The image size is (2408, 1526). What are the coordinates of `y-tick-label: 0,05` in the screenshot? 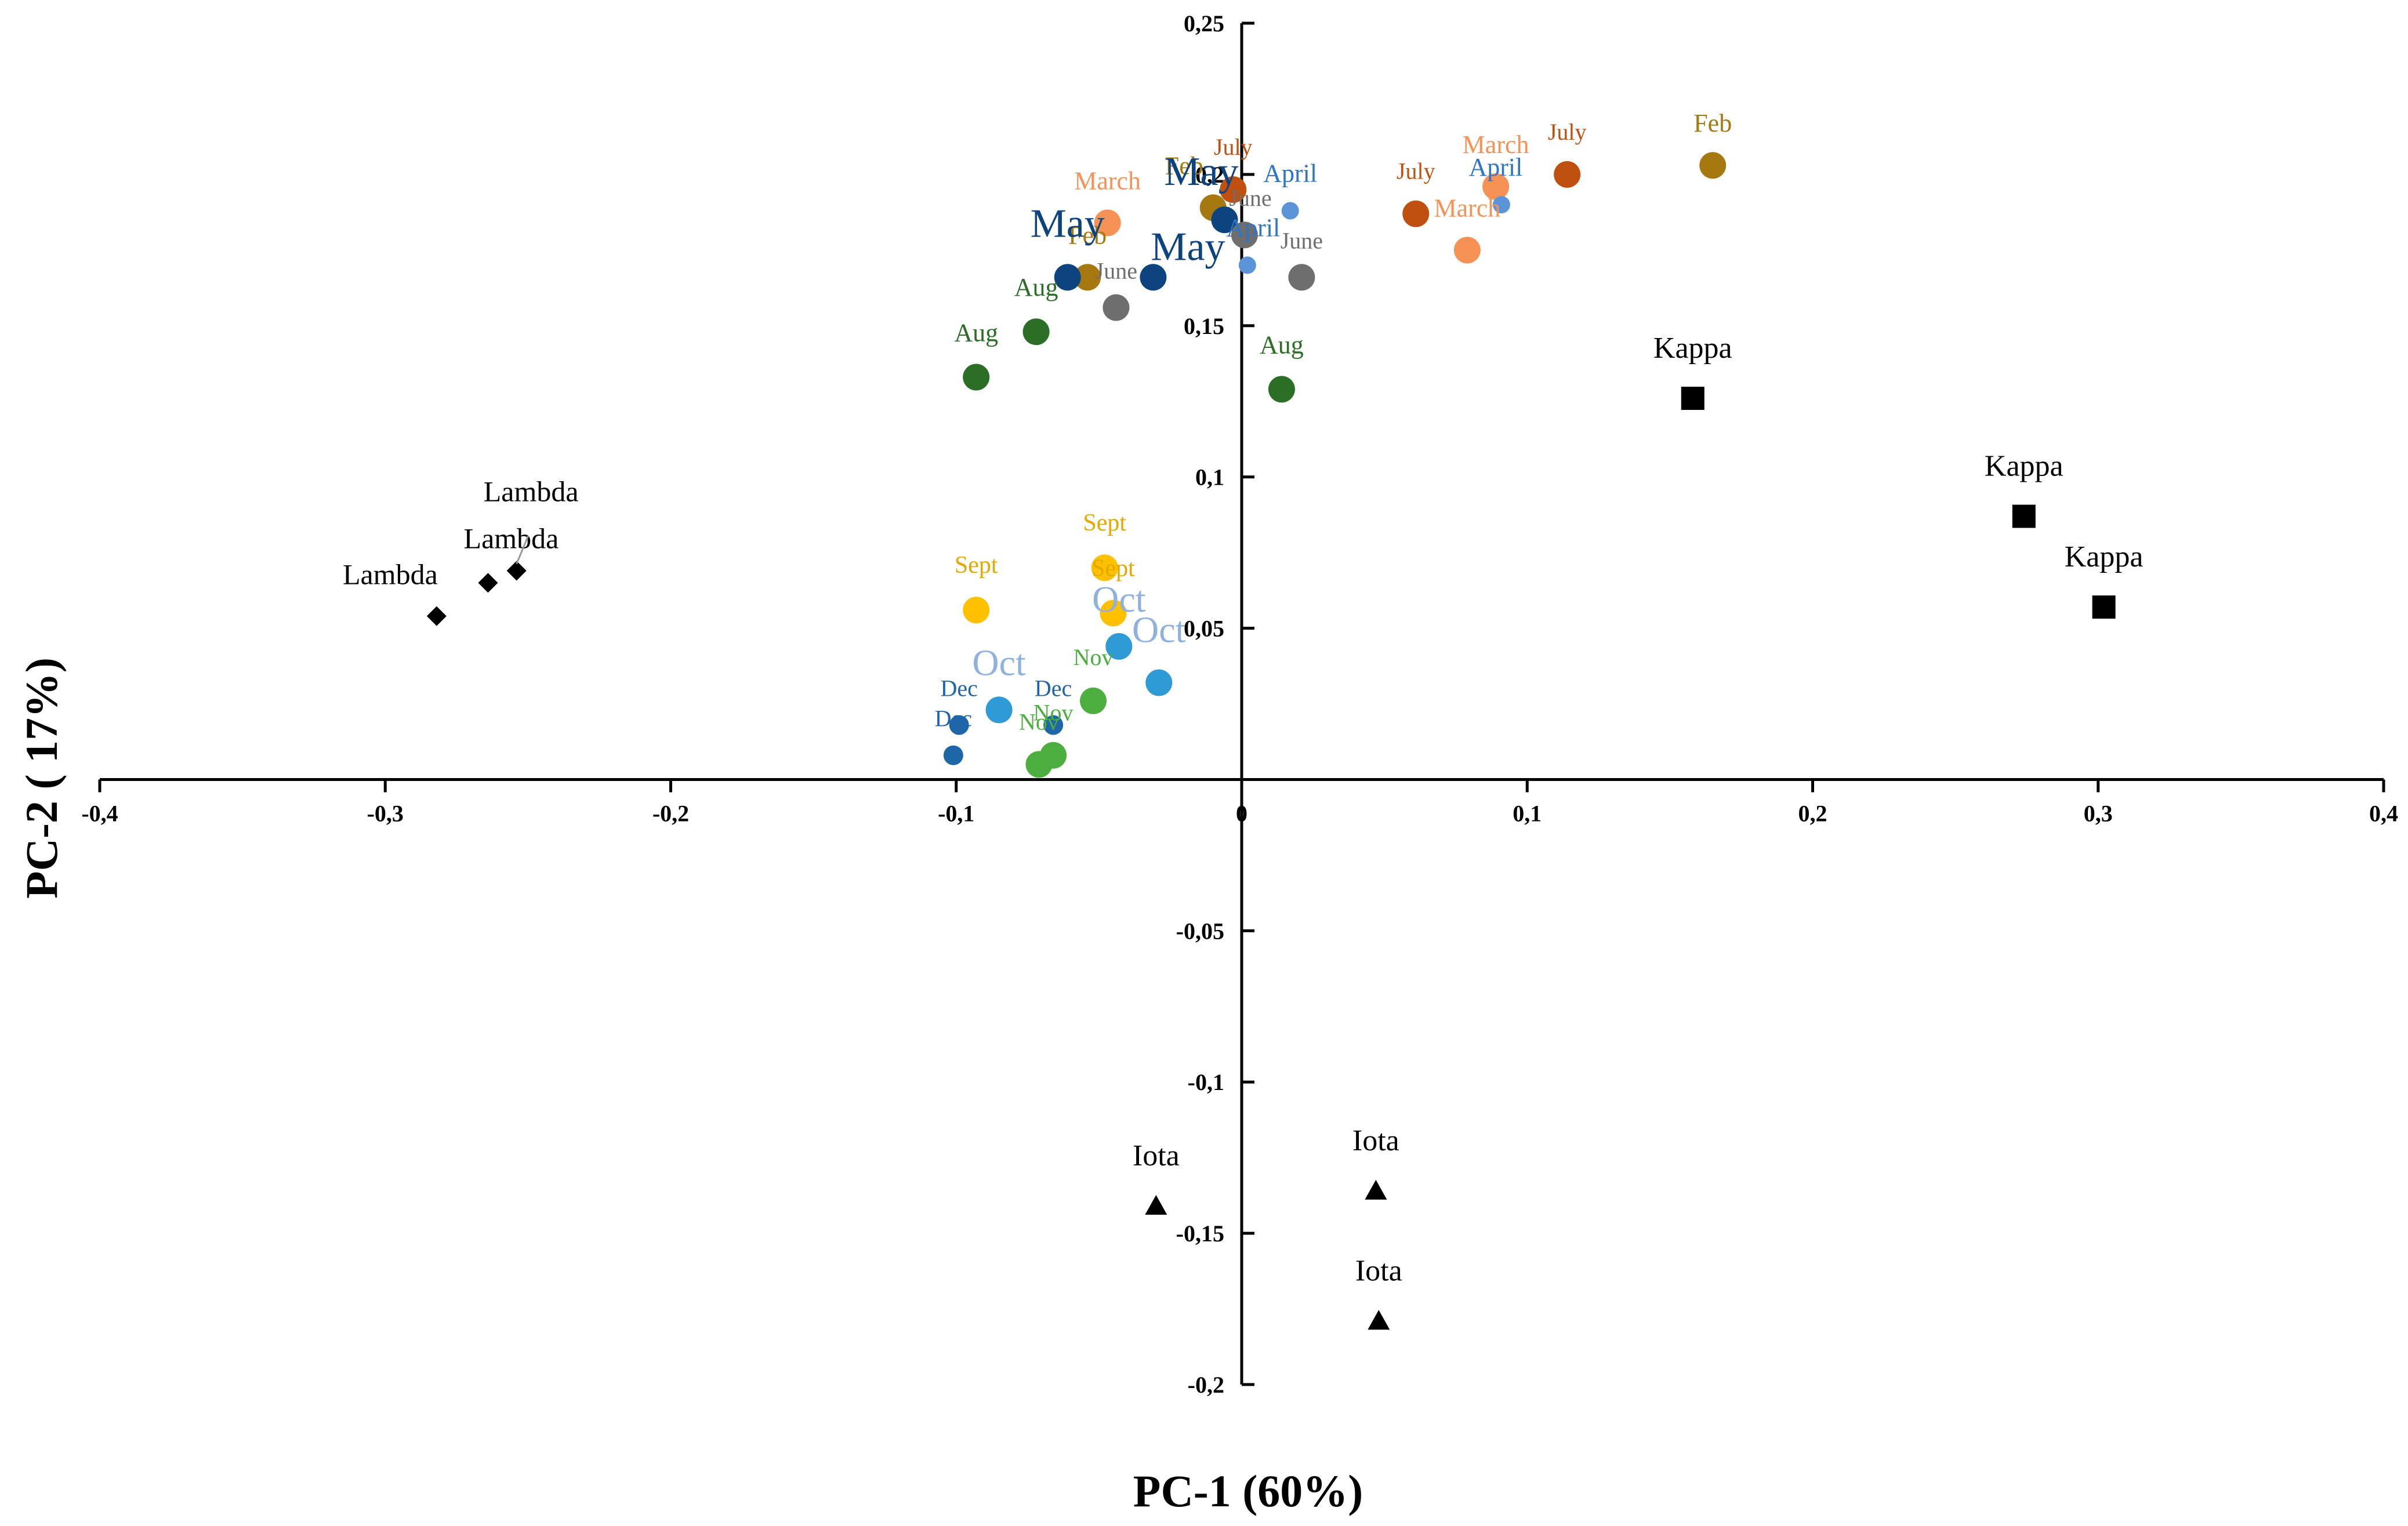 It's located at (1204, 629).